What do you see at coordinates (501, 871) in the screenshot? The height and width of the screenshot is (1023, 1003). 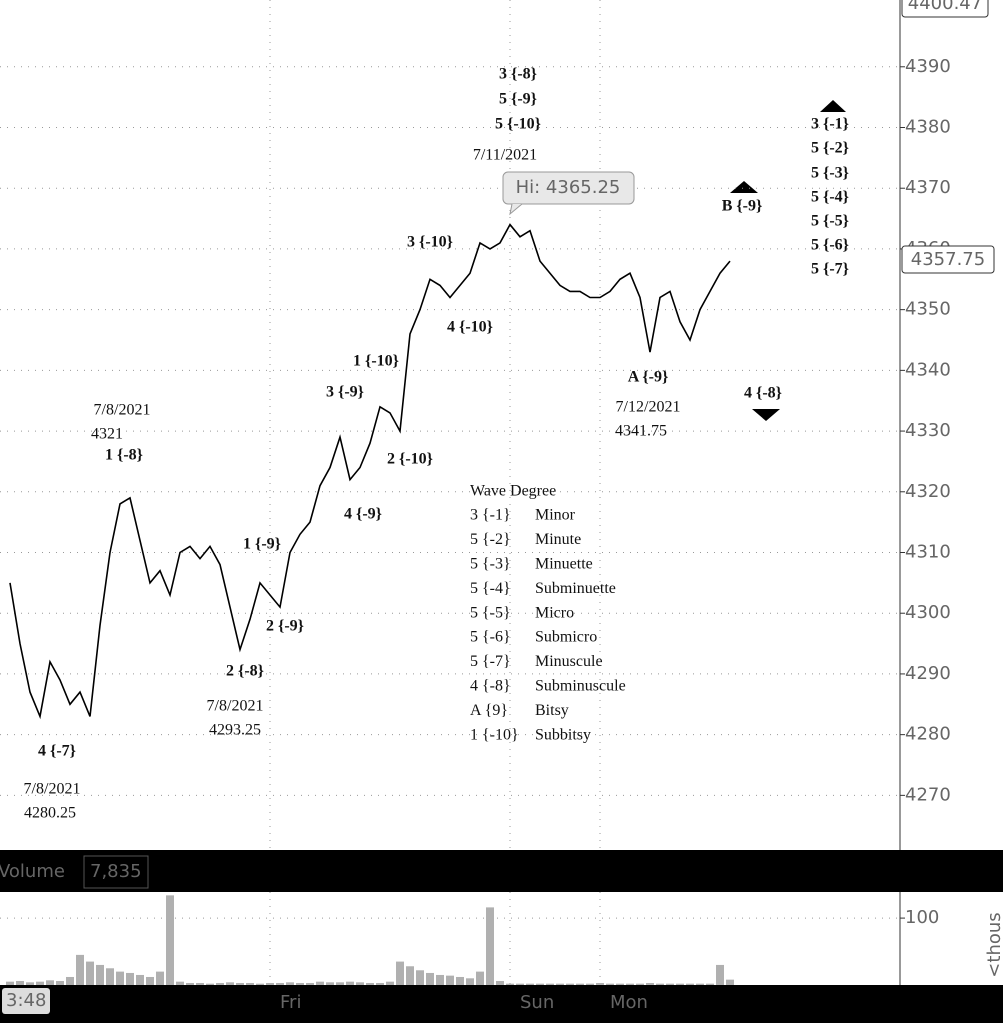 I see `volume-header` at bounding box center [501, 871].